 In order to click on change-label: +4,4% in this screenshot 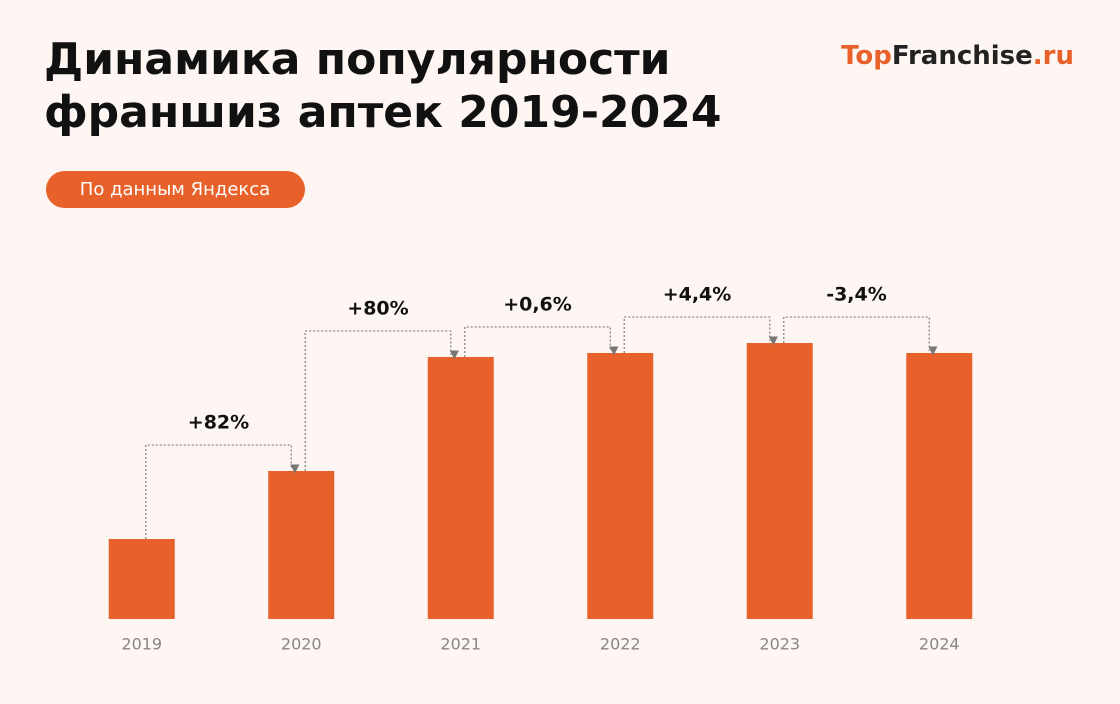, I will do `click(697, 295)`.